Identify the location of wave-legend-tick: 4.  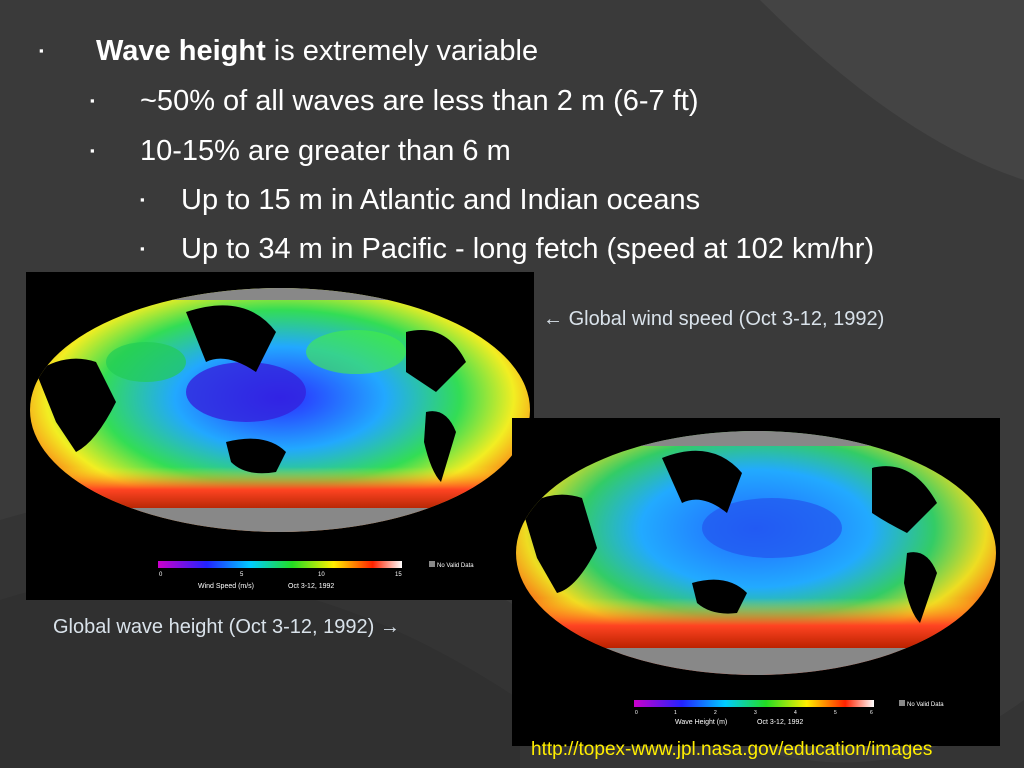
(795, 713).